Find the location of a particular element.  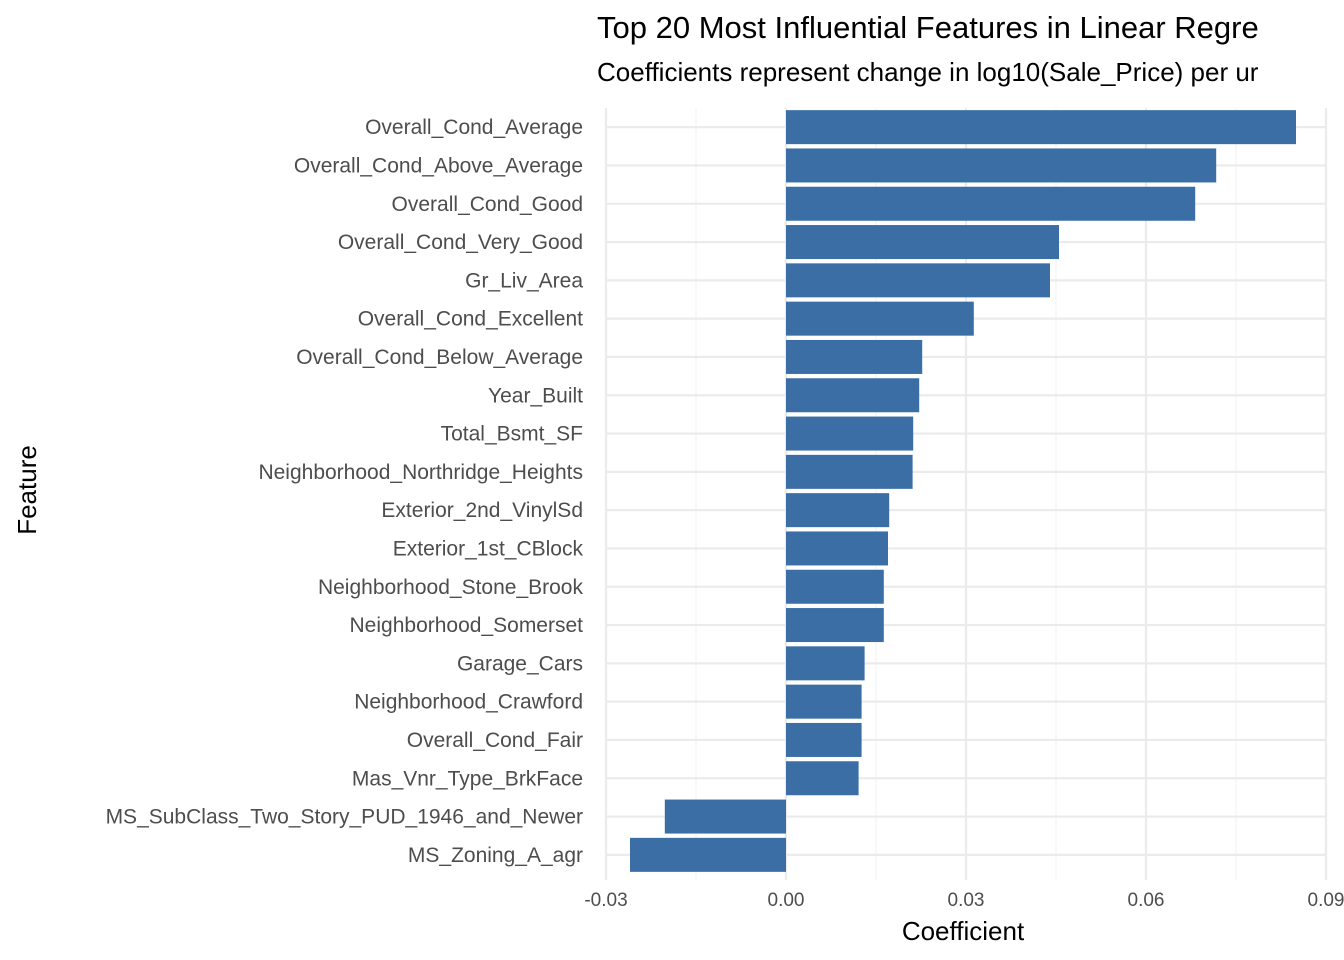

category-label: Neighborhood_Northridge_Heights is located at coordinates (420, 472).